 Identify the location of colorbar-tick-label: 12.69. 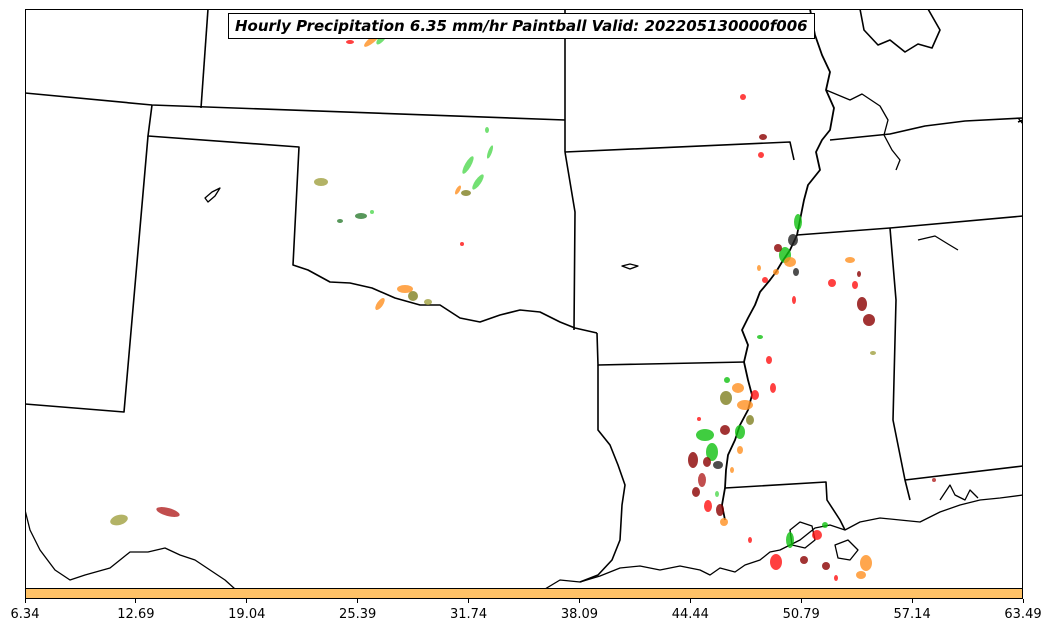
(136, 614).